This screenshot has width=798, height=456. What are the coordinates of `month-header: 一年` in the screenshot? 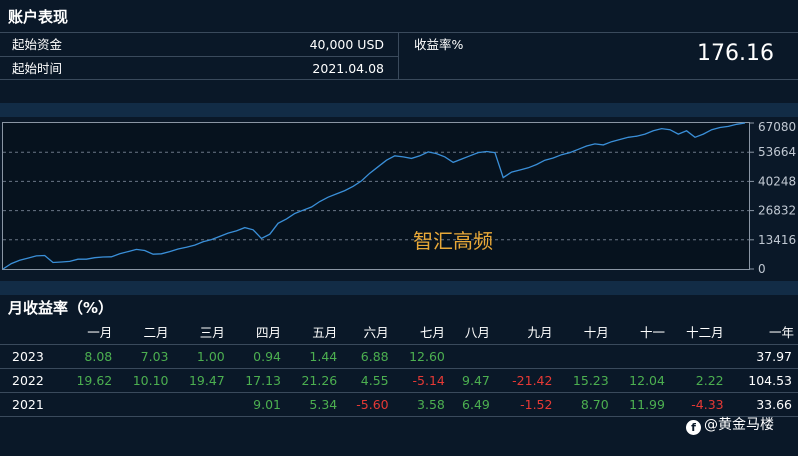 It's located at (781, 333).